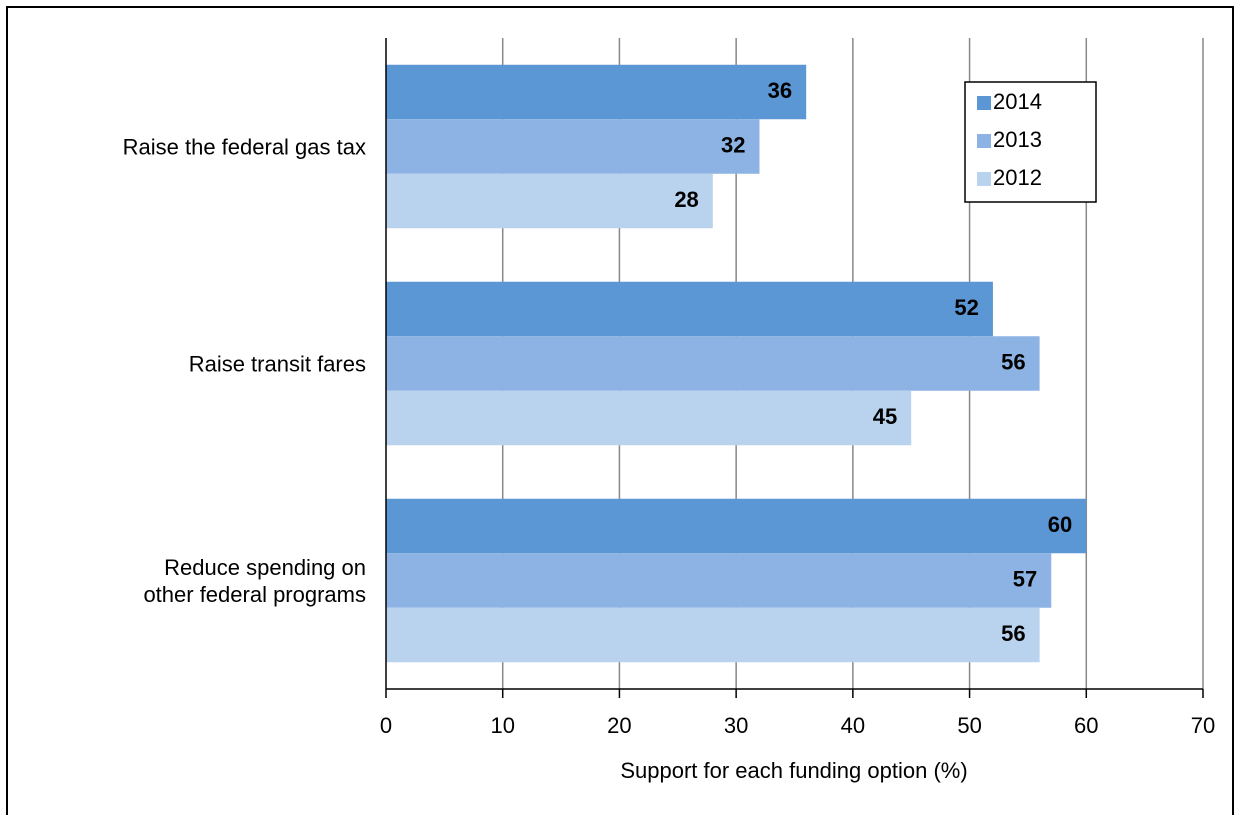 This screenshot has width=1241, height=815. I want to click on x-tick-label: 40, so click(853, 725).